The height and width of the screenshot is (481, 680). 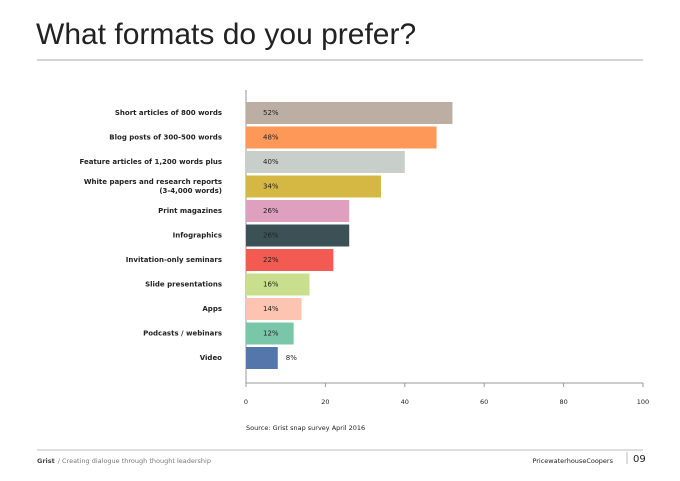 I want to click on y-tick-label: Print magazines, so click(x=190, y=211).